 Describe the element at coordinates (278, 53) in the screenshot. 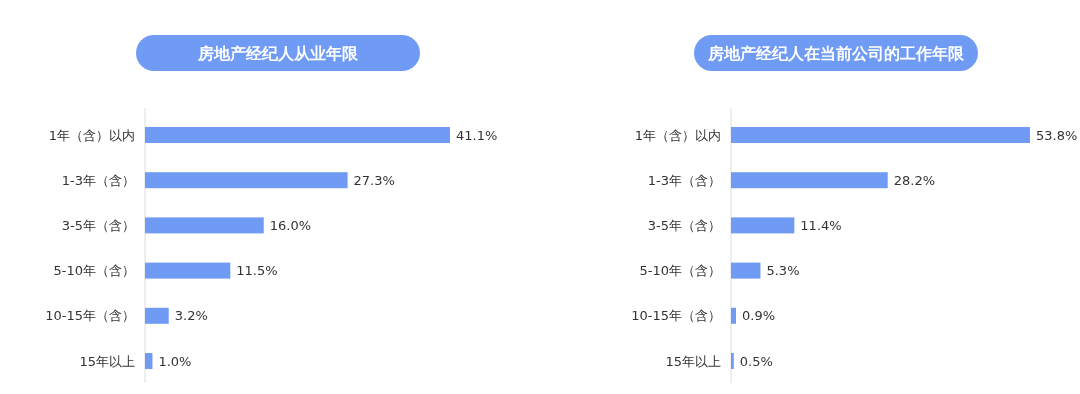

I see `chart-title: 房地产经纪人从业年限` at that location.